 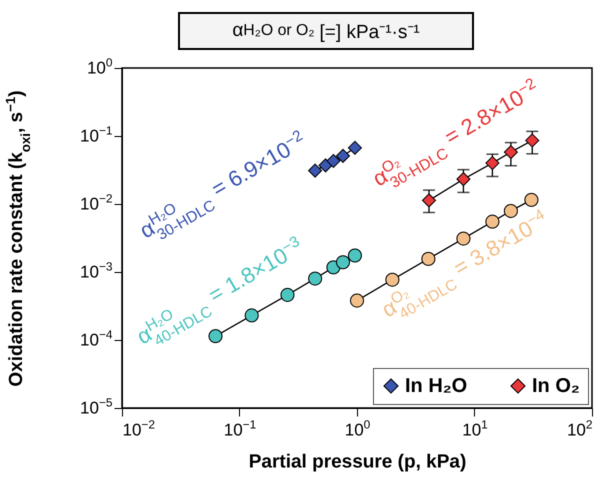 What do you see at coordinates (357, 429) in the screenshot?
I see `x-tick-label: 10$^{0}$` at bounding box center [357, 429].